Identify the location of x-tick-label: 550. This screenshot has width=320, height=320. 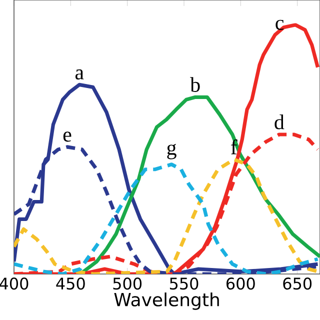
(184, 284).